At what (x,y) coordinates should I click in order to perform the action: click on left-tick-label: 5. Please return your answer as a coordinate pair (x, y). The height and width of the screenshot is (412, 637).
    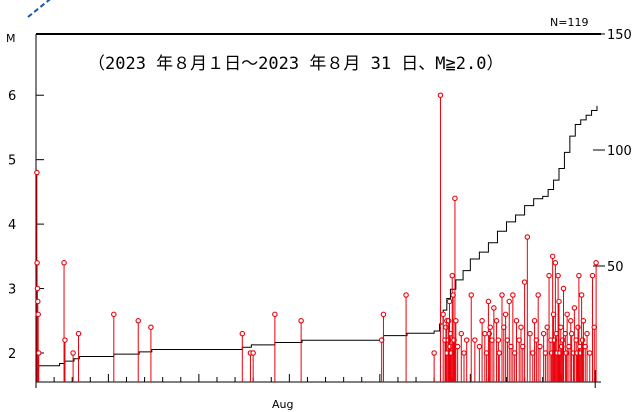
    Looking at the image, I should click on (12, 161).